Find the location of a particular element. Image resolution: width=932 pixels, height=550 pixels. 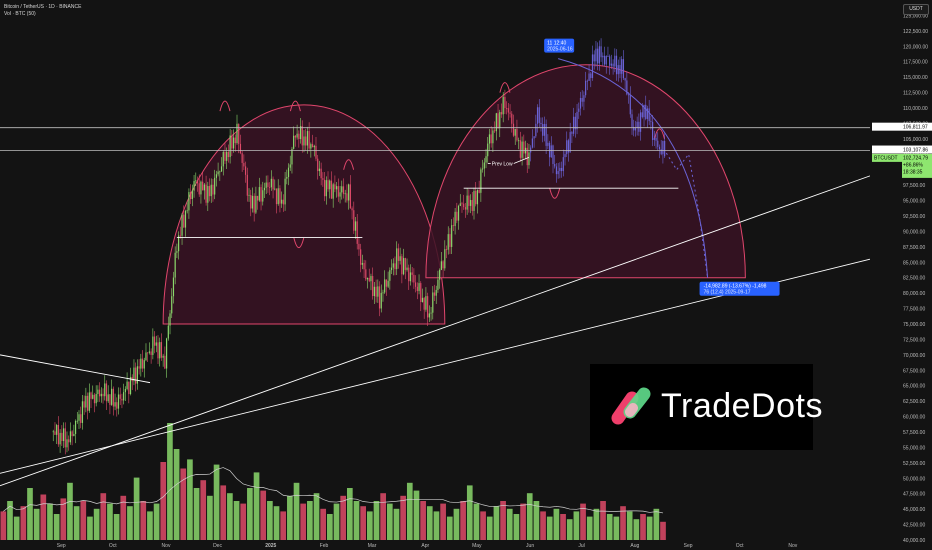

price-tick-label: 55,000.00 is located at coordinates (914, 448).